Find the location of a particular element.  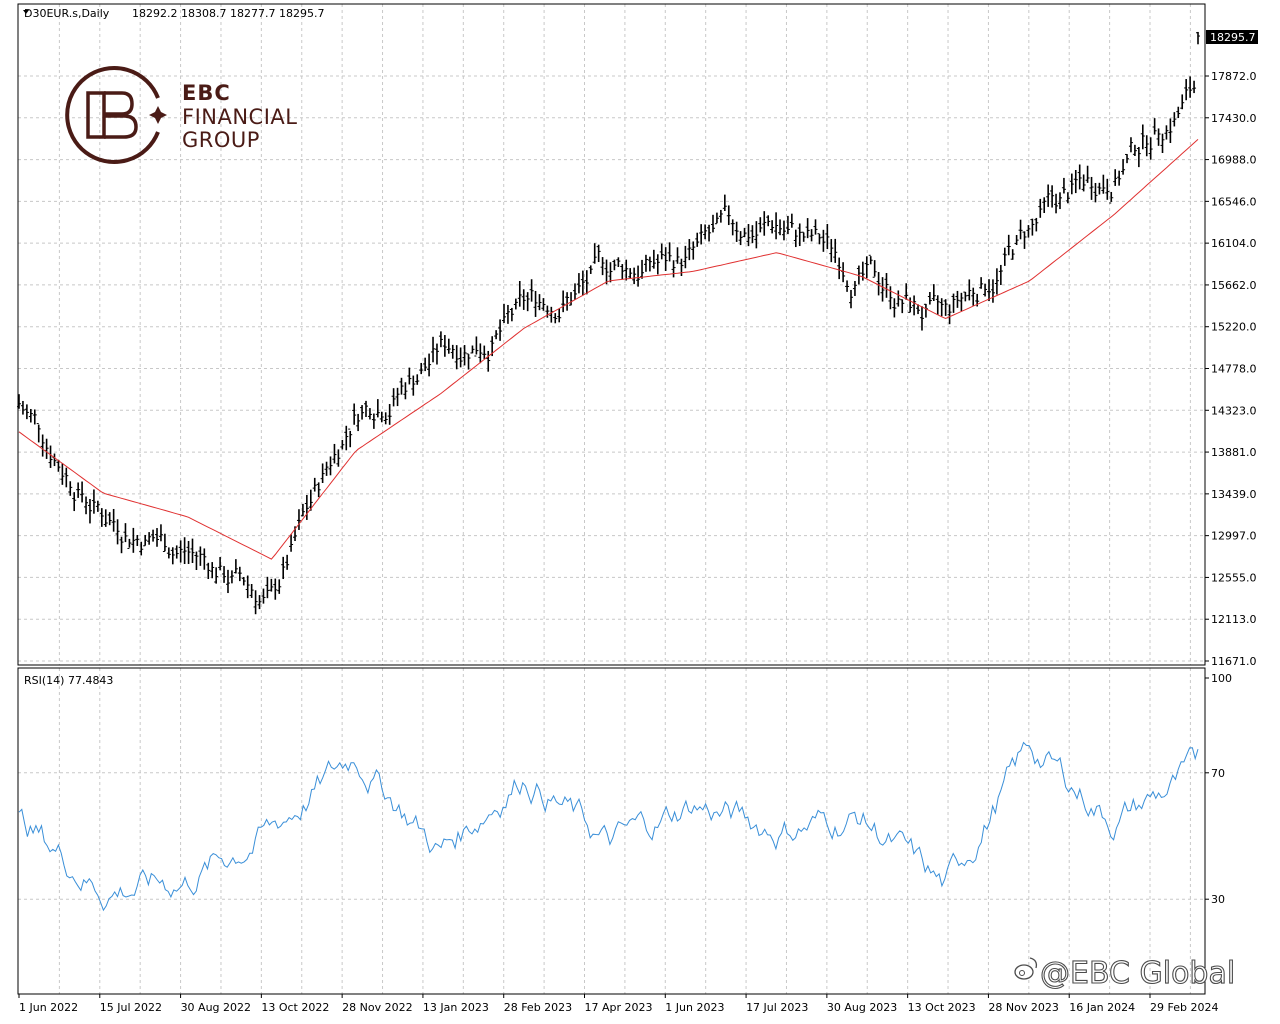

current-price-label: 18295.7 is located at coordinates (1233, 37).